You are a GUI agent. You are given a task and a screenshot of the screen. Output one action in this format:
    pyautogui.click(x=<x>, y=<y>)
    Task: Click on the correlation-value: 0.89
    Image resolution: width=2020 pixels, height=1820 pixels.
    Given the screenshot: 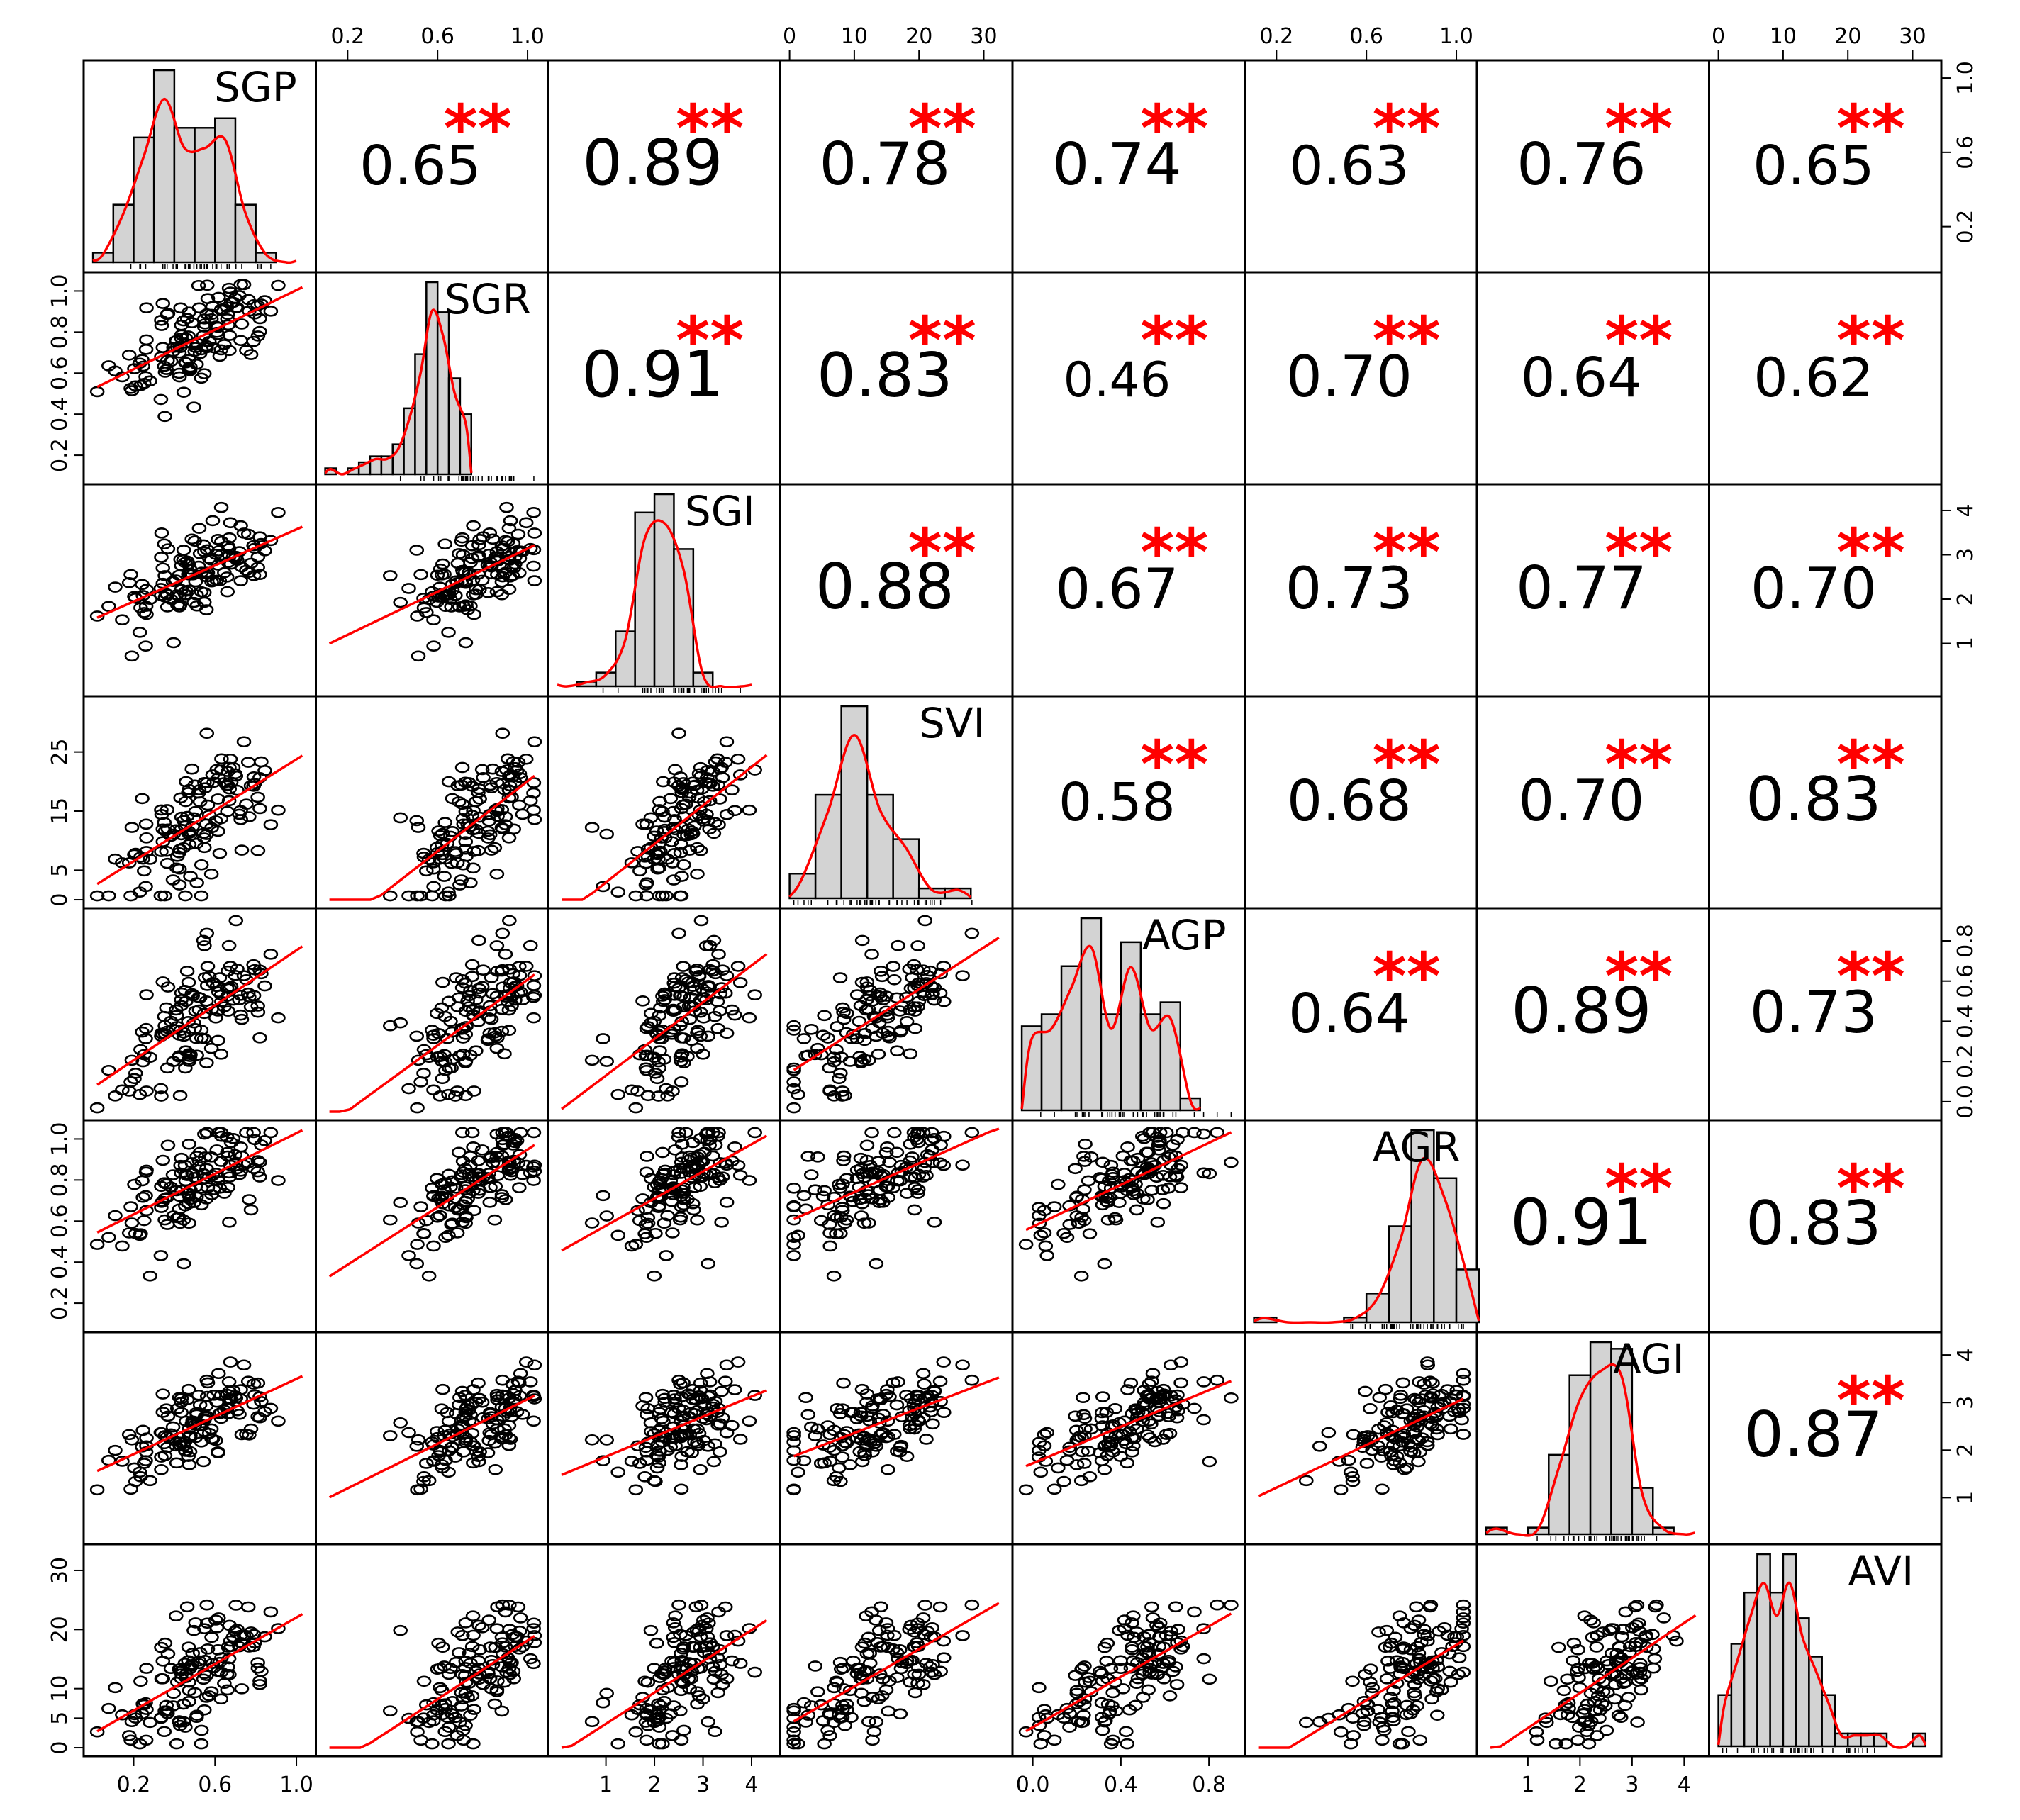 What is the action you would take?
    pyautogui.click(x=1581, y=1010)
    